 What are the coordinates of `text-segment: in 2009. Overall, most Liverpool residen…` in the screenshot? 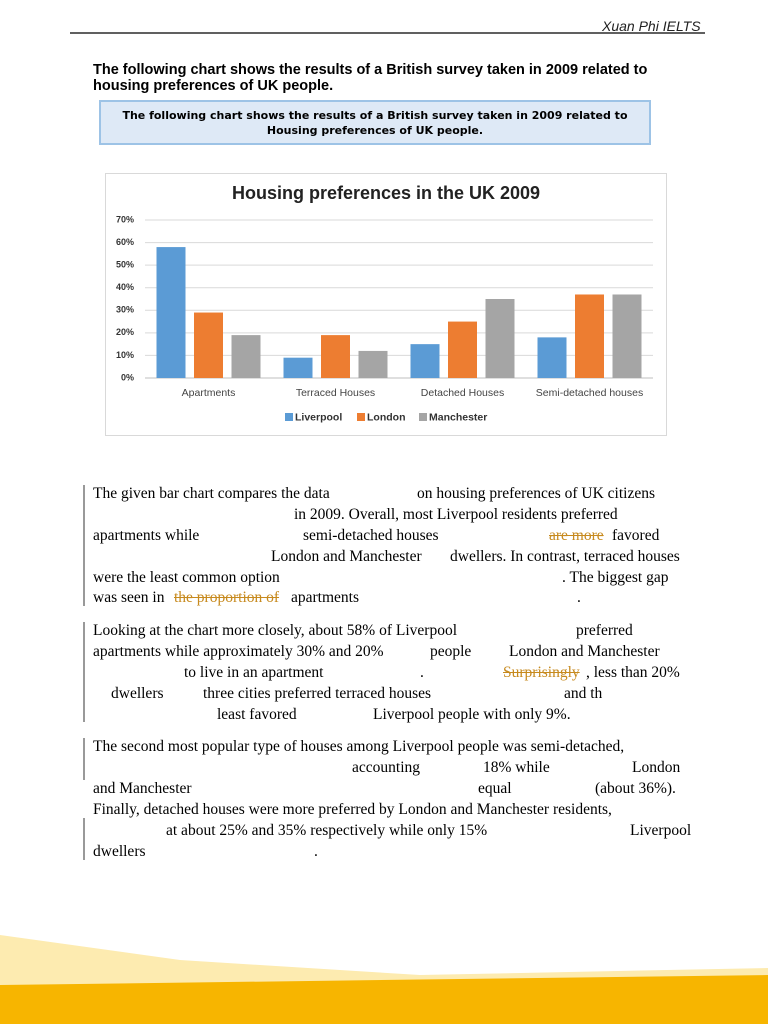 It's located at (456, 514).